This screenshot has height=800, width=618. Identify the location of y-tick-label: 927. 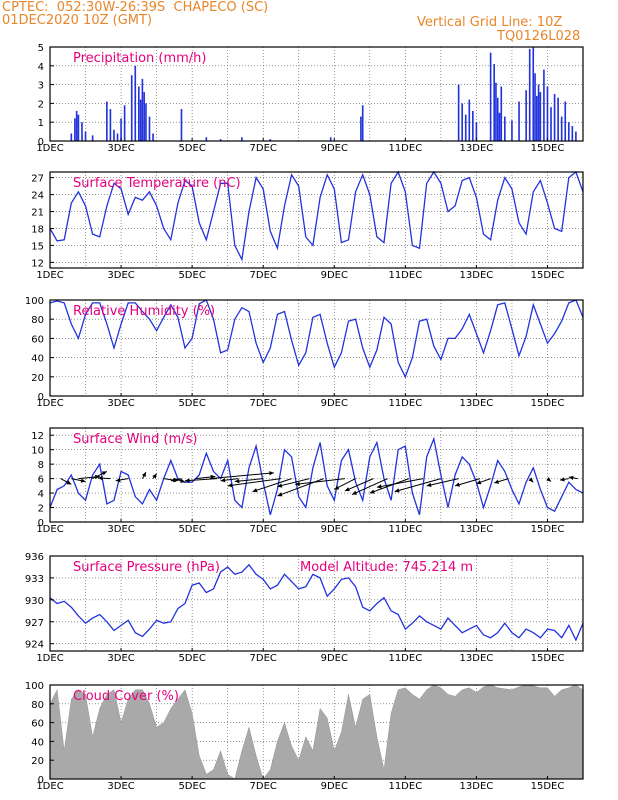
(34, 623).